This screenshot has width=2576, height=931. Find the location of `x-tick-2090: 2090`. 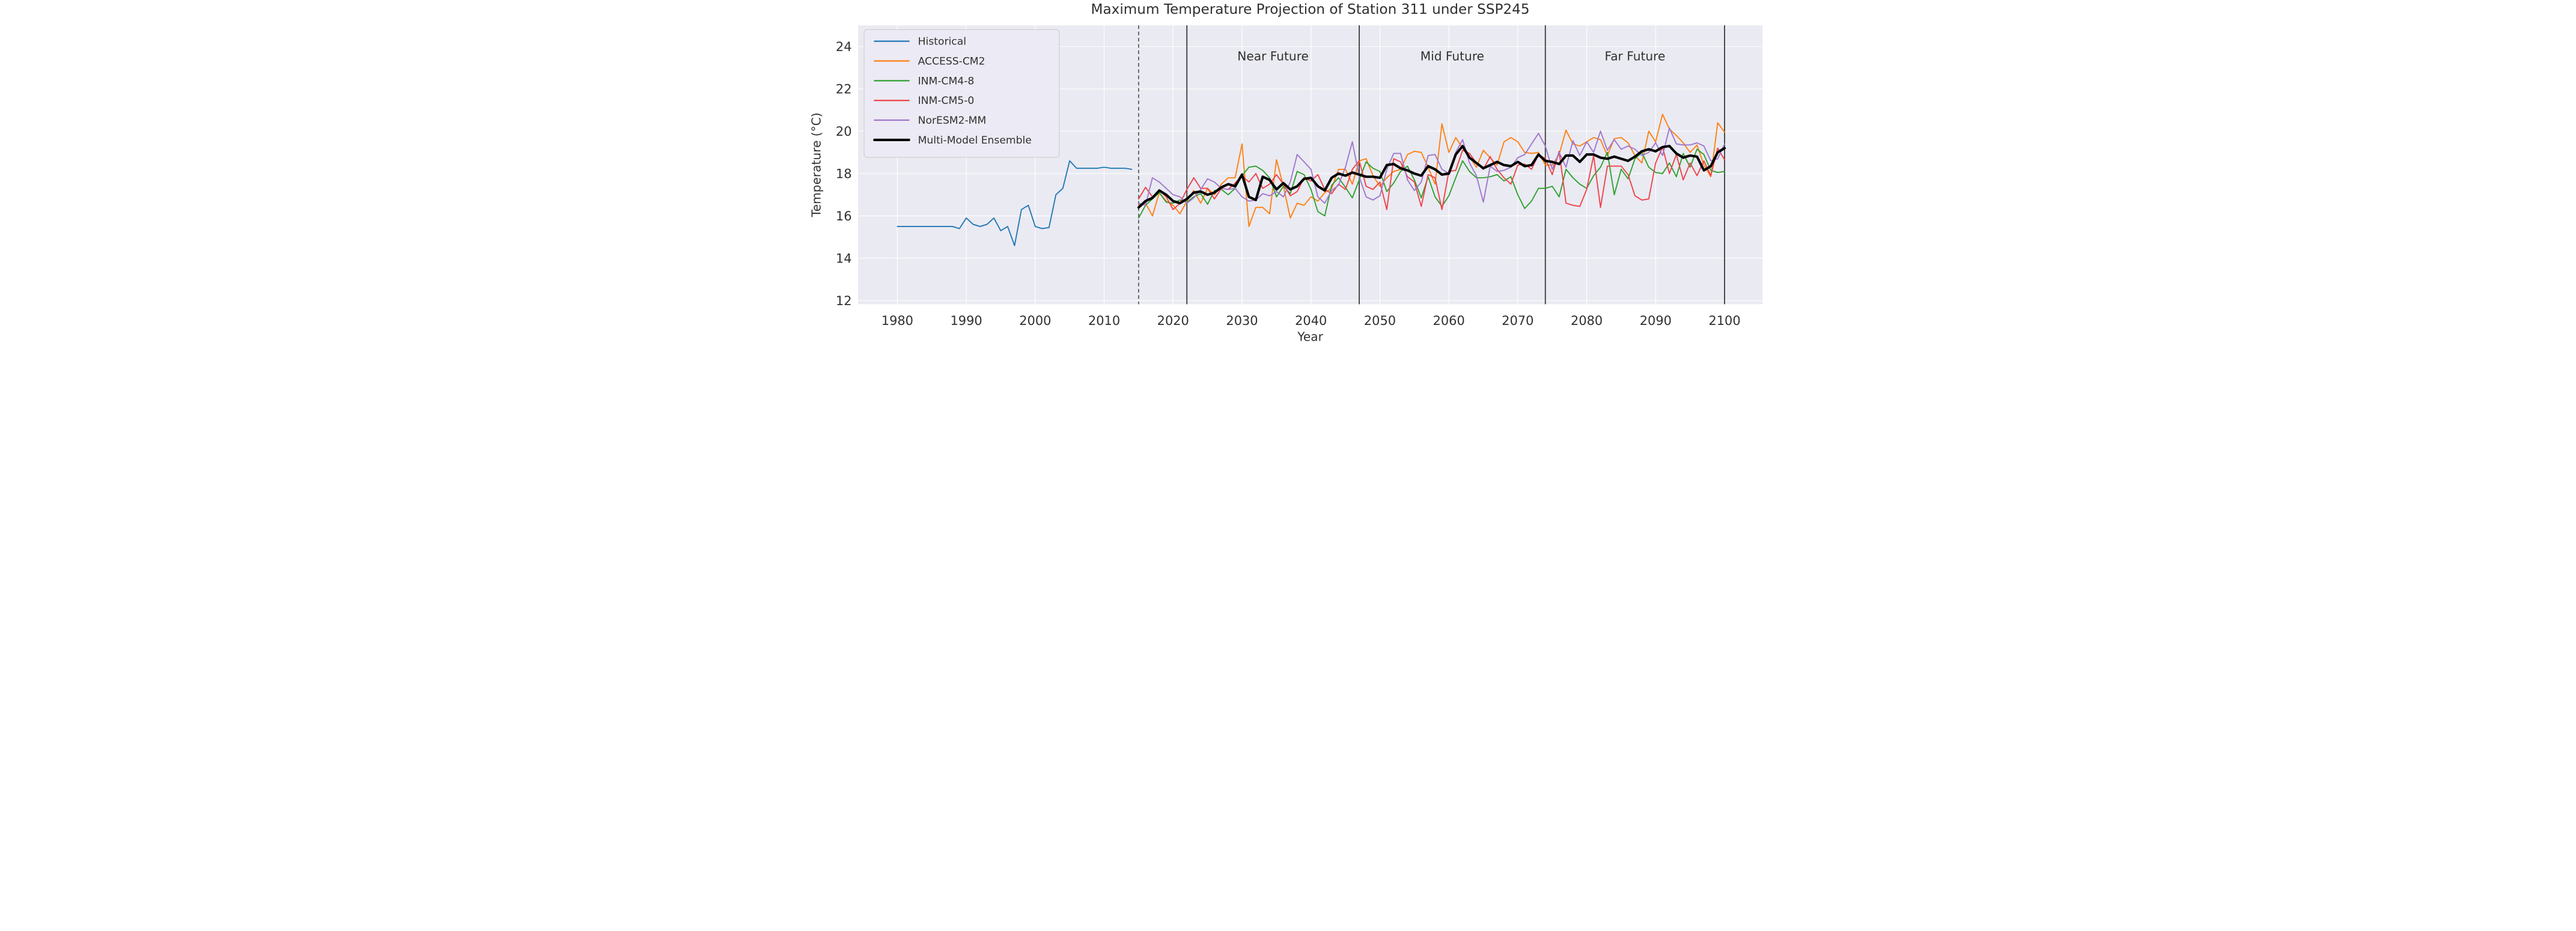

x-tick-2090: 2090 is located at coordinates (1655, 321).